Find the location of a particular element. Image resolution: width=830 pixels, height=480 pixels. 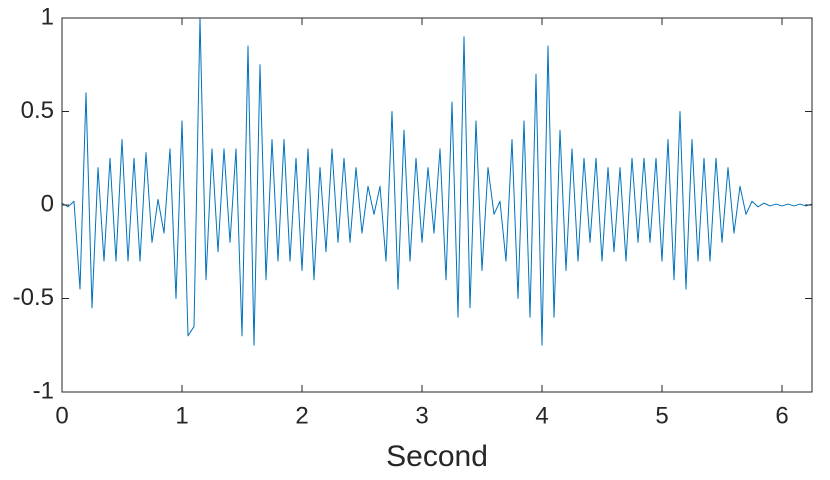

y-tick-label: -1 is located at coordinates (43, 390).